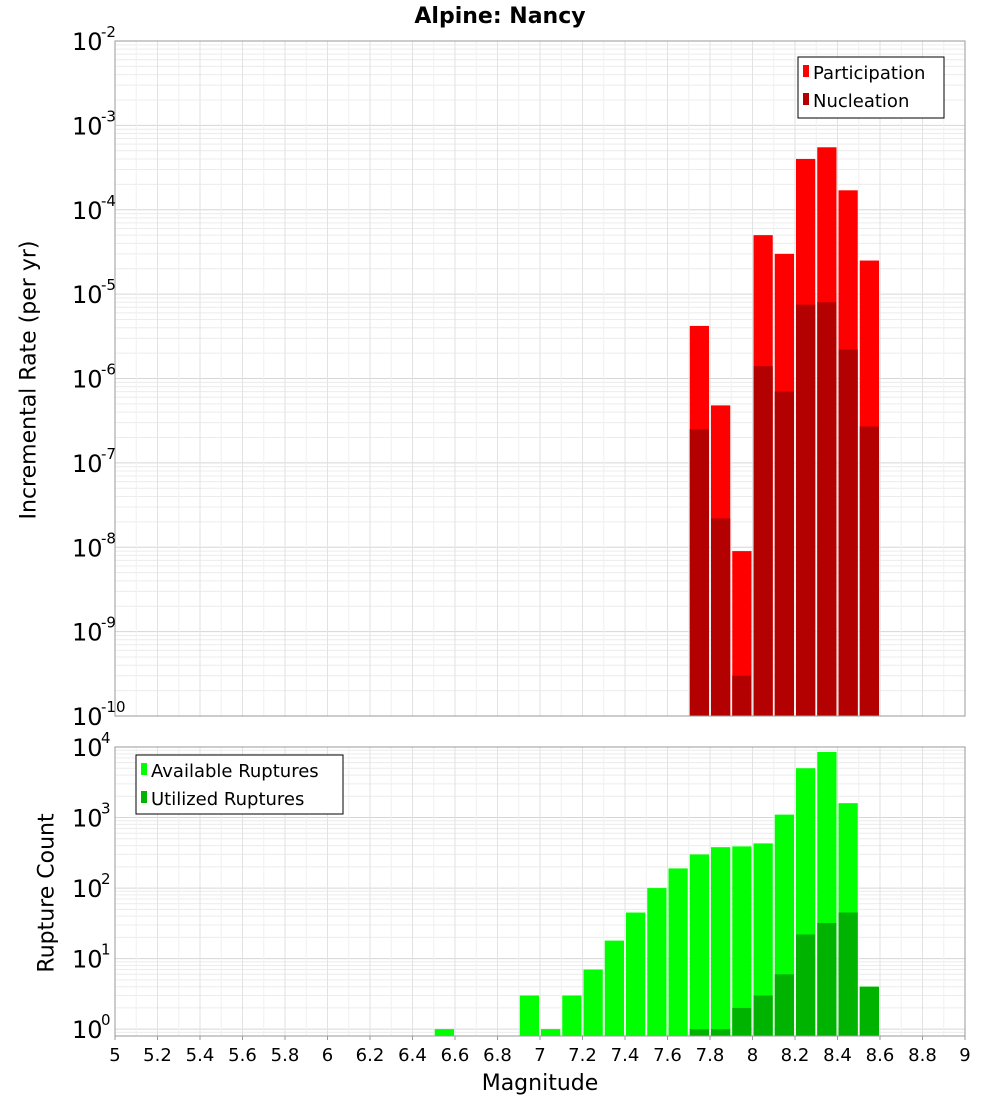 The width and height of the screenshot is (1000, 1100). What do you see at coordinates (582, 1055) in the screenshot?
I see `x-tick-label: 7.2` at bounding box center [582, 1055].